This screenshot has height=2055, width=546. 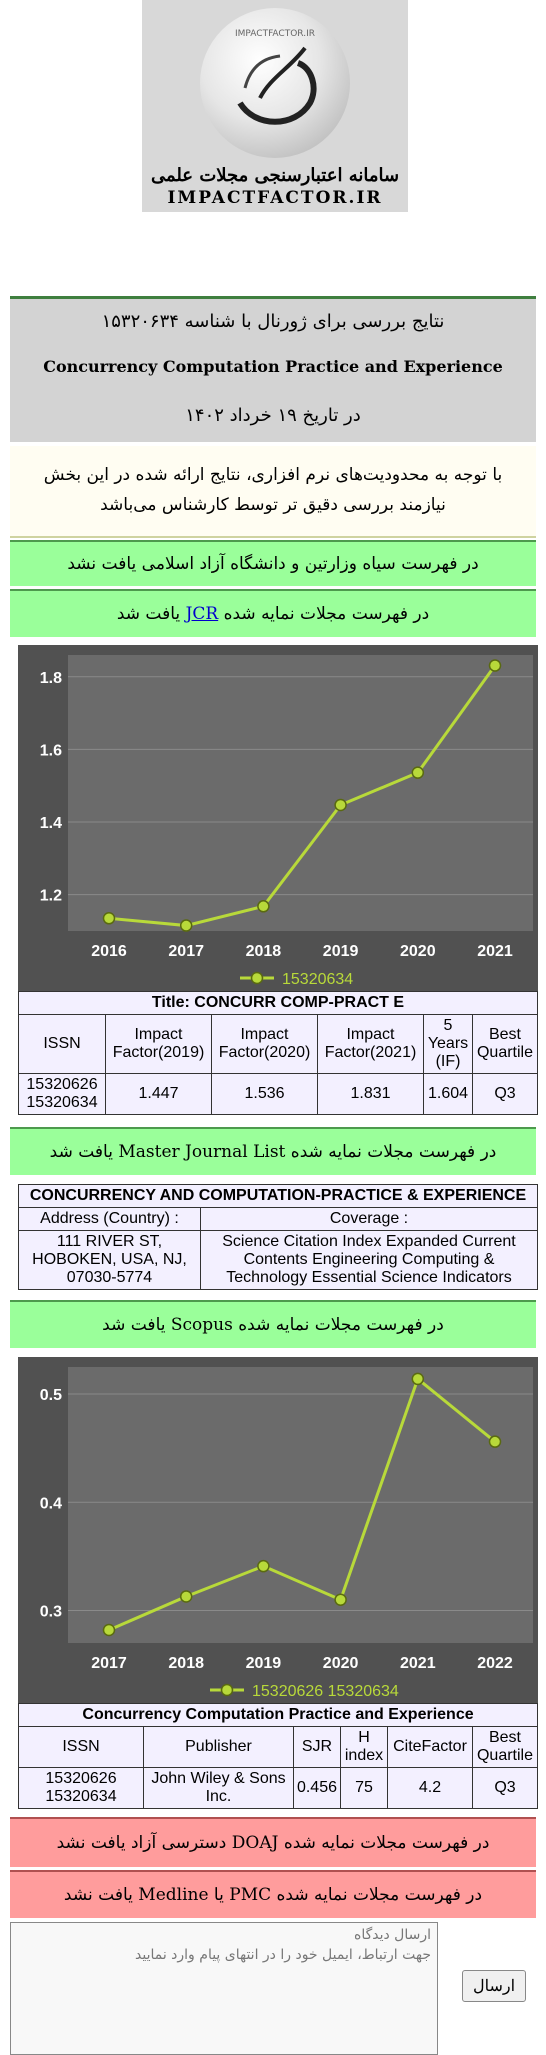 I want to click on scopus-header-publisher: Publisher, so click(x=218, y=1747).